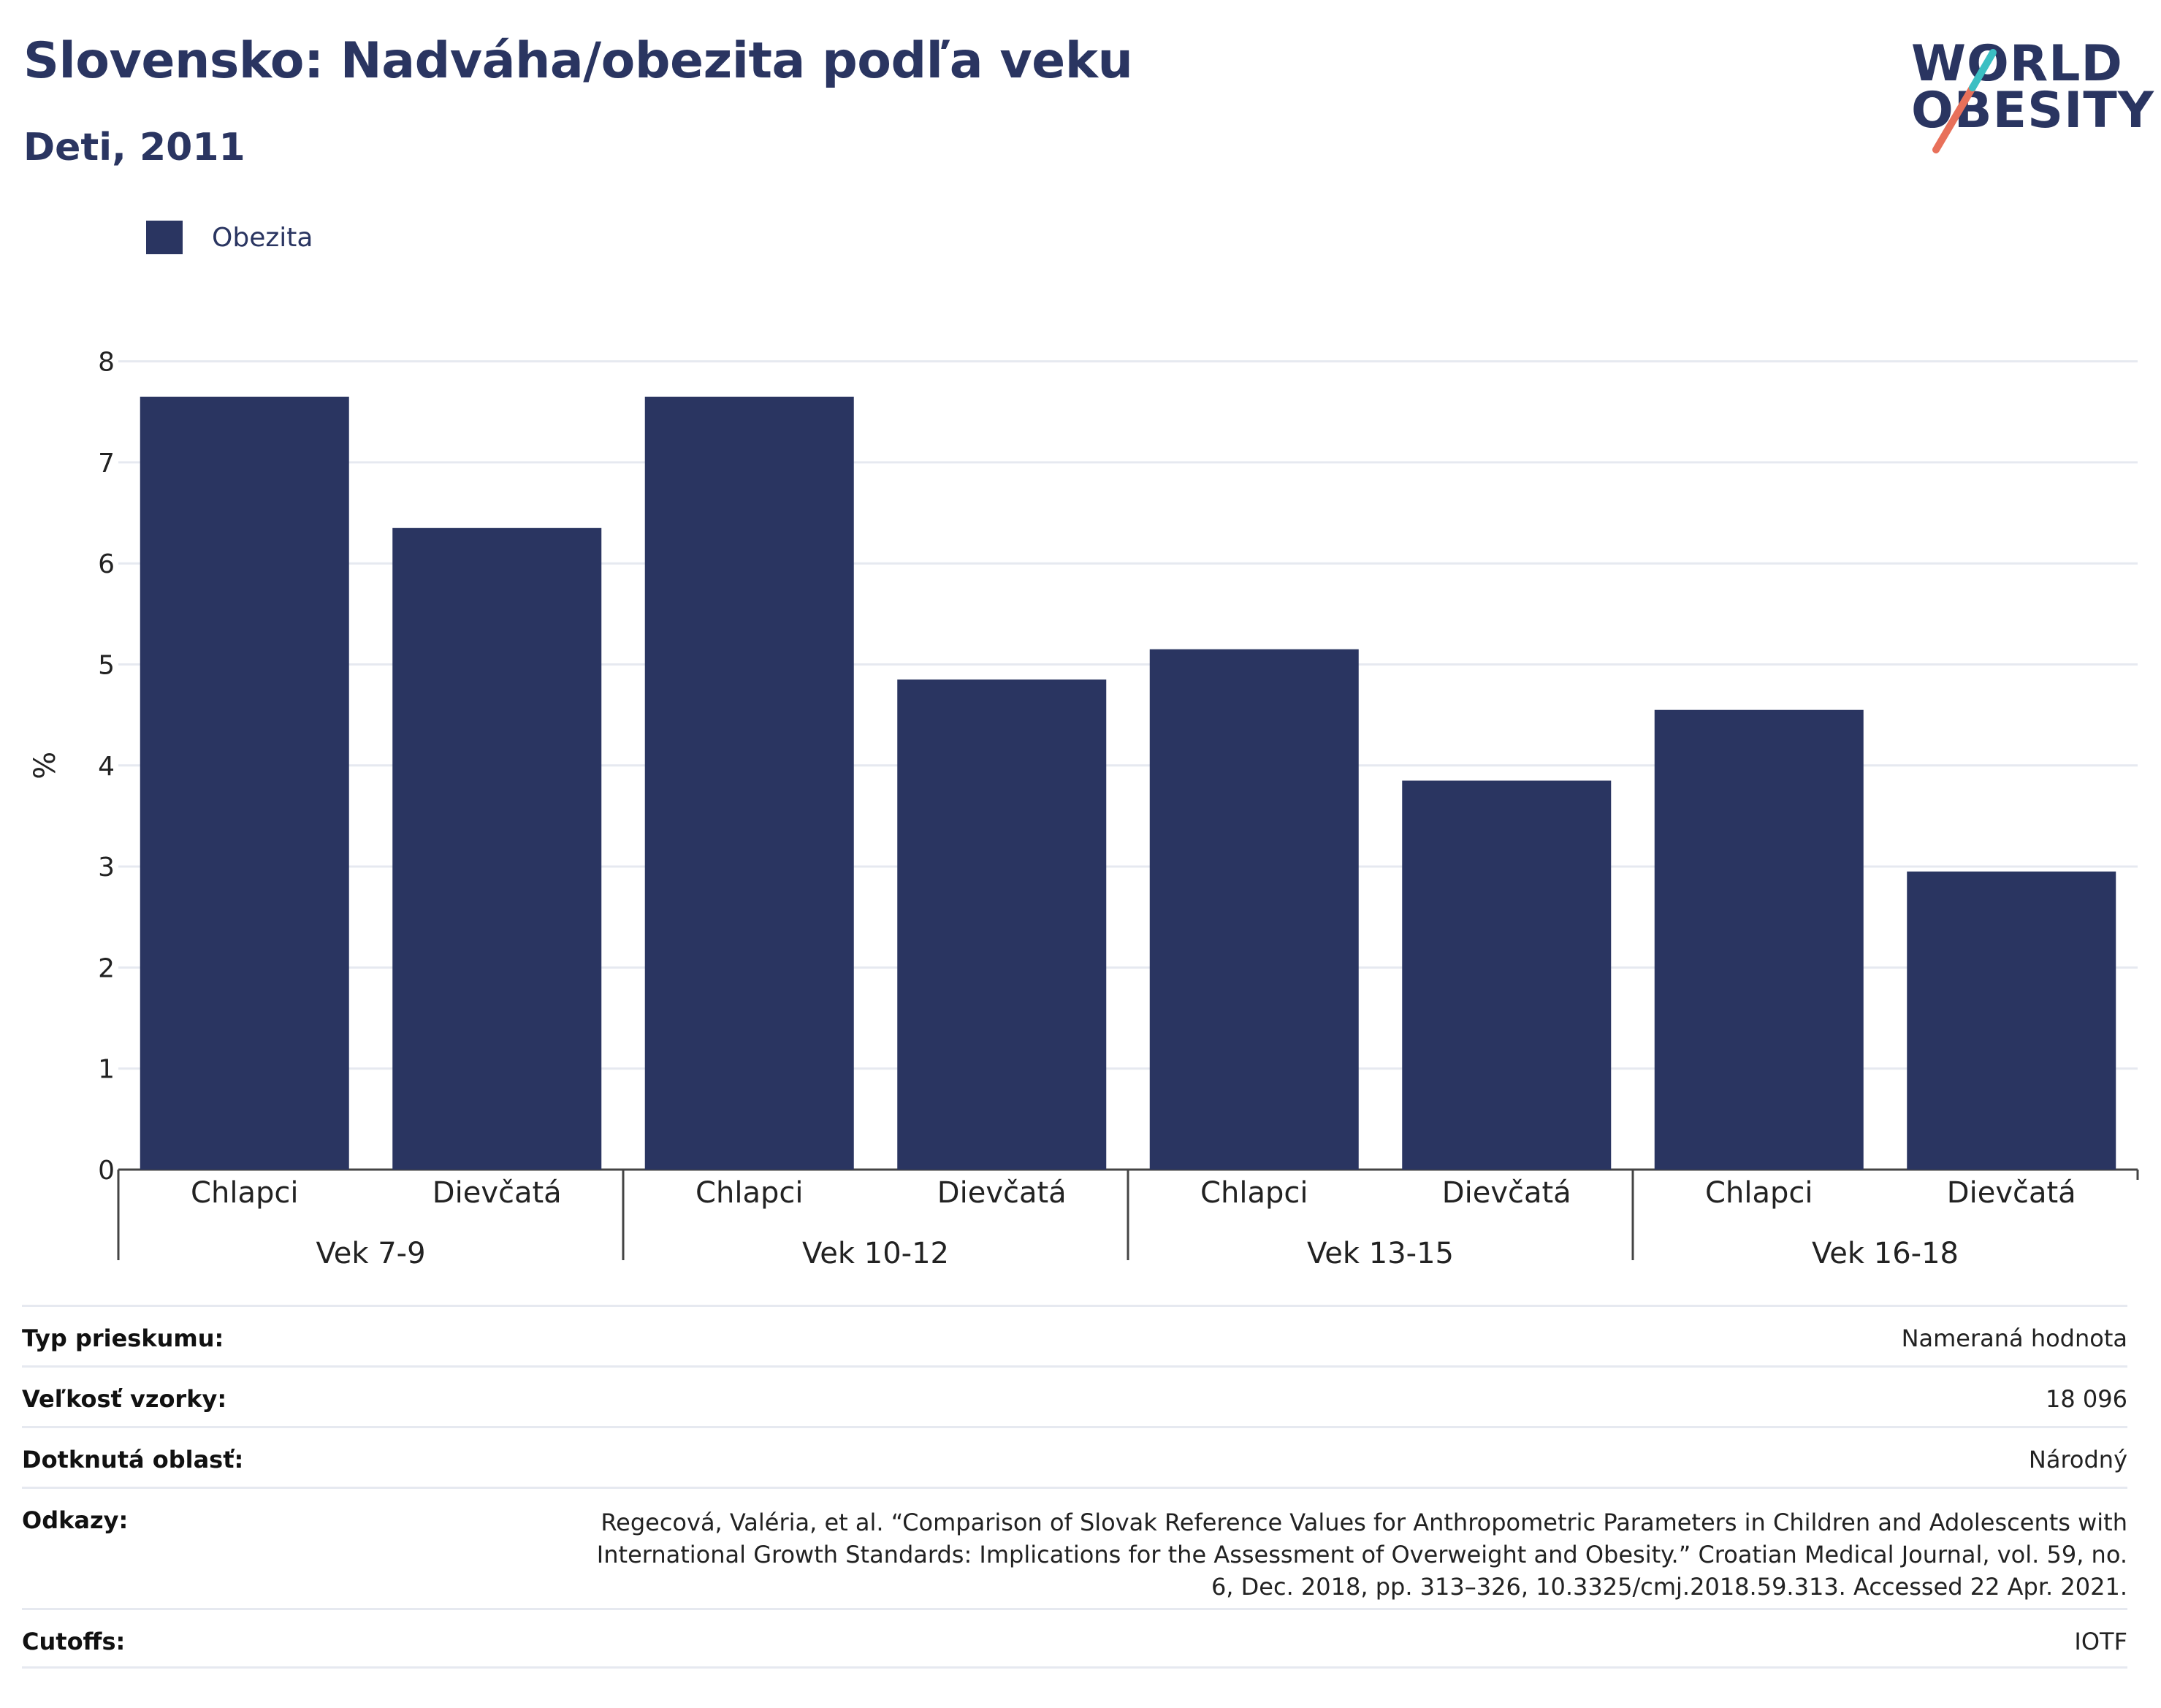 Image resolution: width=2161 pixels, height=1708 pixels. Describe the element at coordinates (262, 238) in the screenshot. I see `legend-label-obezita: Obezita` at that location.